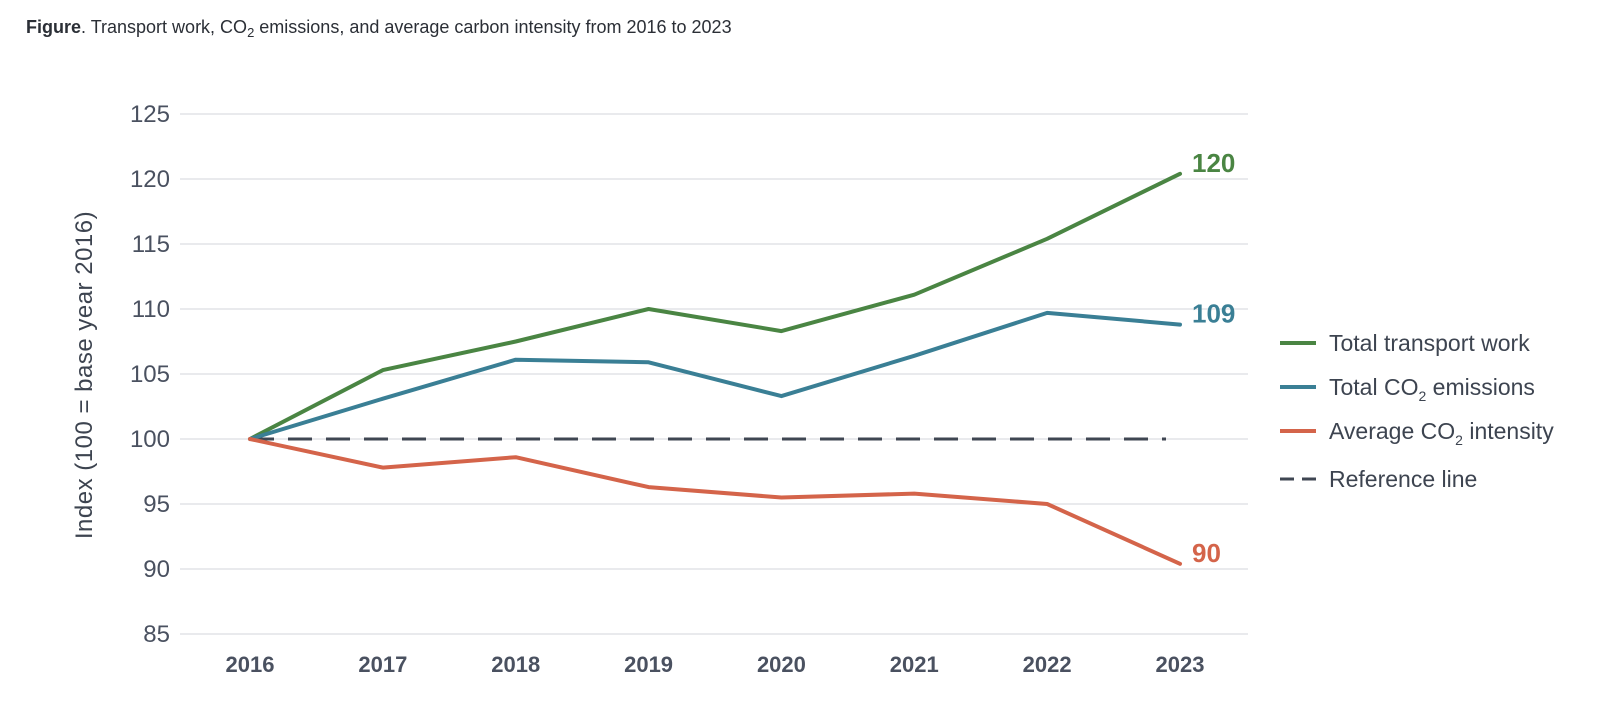 This screenshot has width=1622, height=720. Describe the element at coordinates (1432, 389) in the screenshot. I see `legend-label-total-co2-emissions: Total CO2 emissions` at that location.